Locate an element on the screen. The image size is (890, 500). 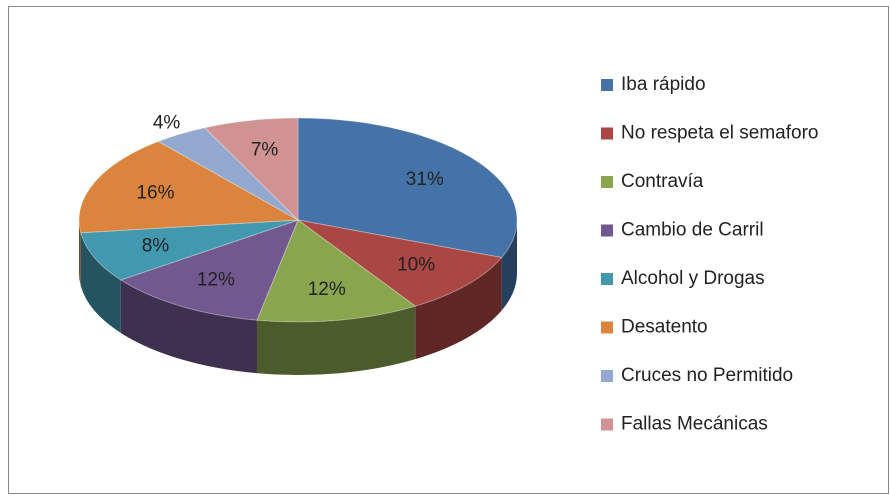
legend-label: Desatento is located at coordinates (664, 327).